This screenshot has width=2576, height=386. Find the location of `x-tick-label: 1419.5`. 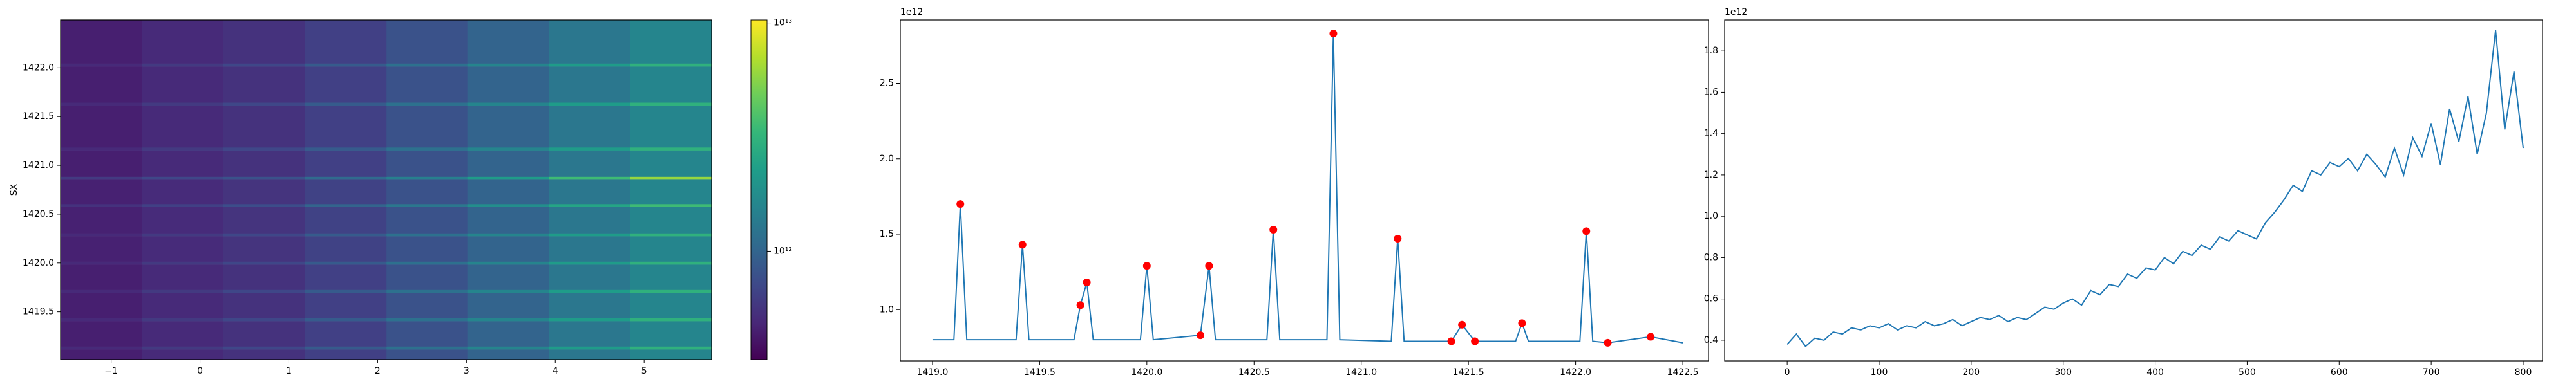

x-tick-label: 1419.5 is located at coordinates (1040, 372).